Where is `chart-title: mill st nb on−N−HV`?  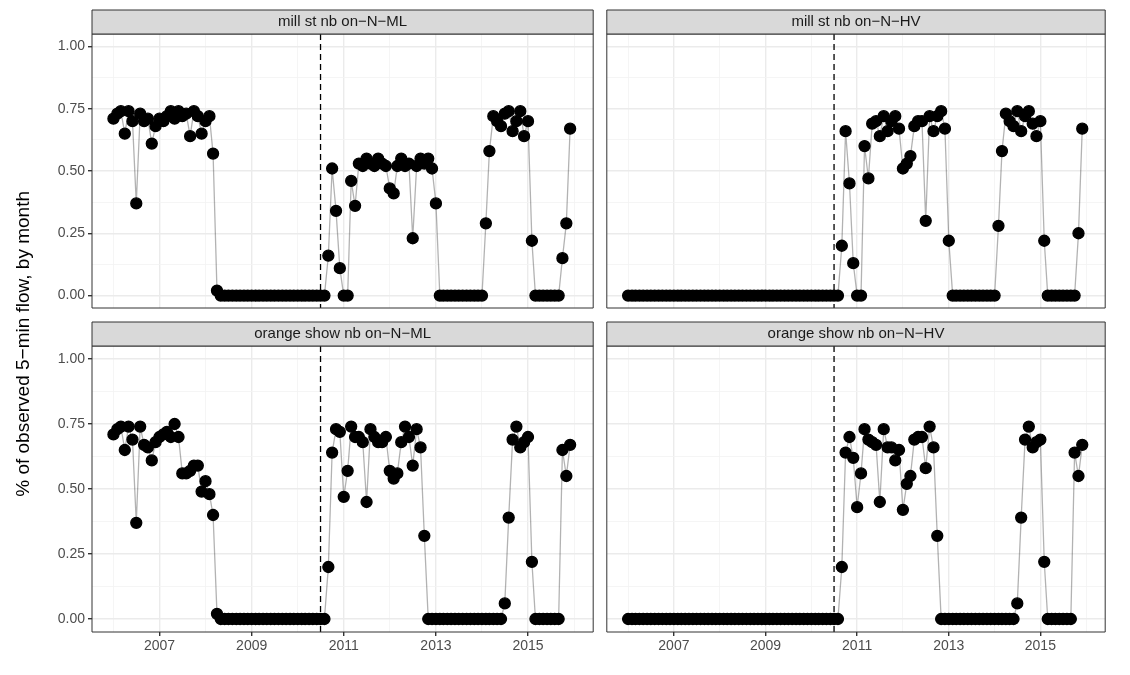 chart-title: mill st nb on−N−HV is located at coordinates (856, 21).